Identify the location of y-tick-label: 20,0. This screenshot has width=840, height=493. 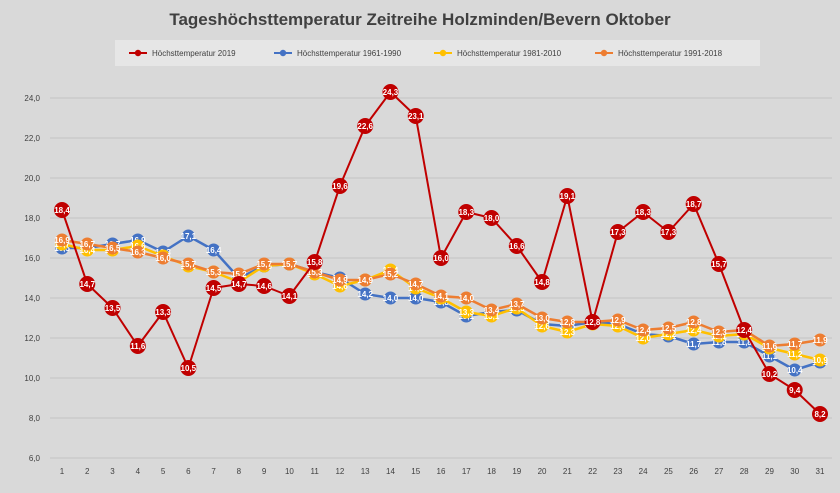
(32, 178).